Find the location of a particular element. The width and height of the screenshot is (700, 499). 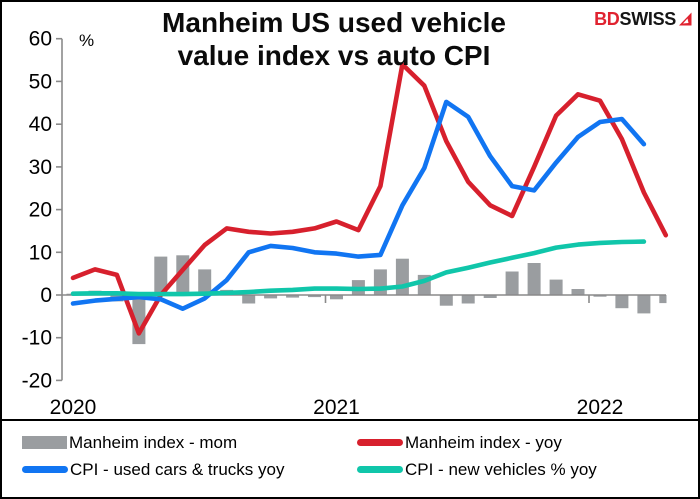

bar-mom-Mar 2022 is located at coordinates (644, 304).